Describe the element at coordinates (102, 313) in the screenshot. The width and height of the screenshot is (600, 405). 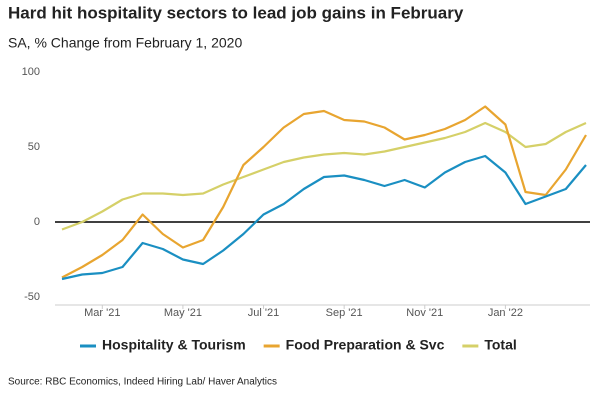
I see `x-tick-label: Mar '21` at that location.